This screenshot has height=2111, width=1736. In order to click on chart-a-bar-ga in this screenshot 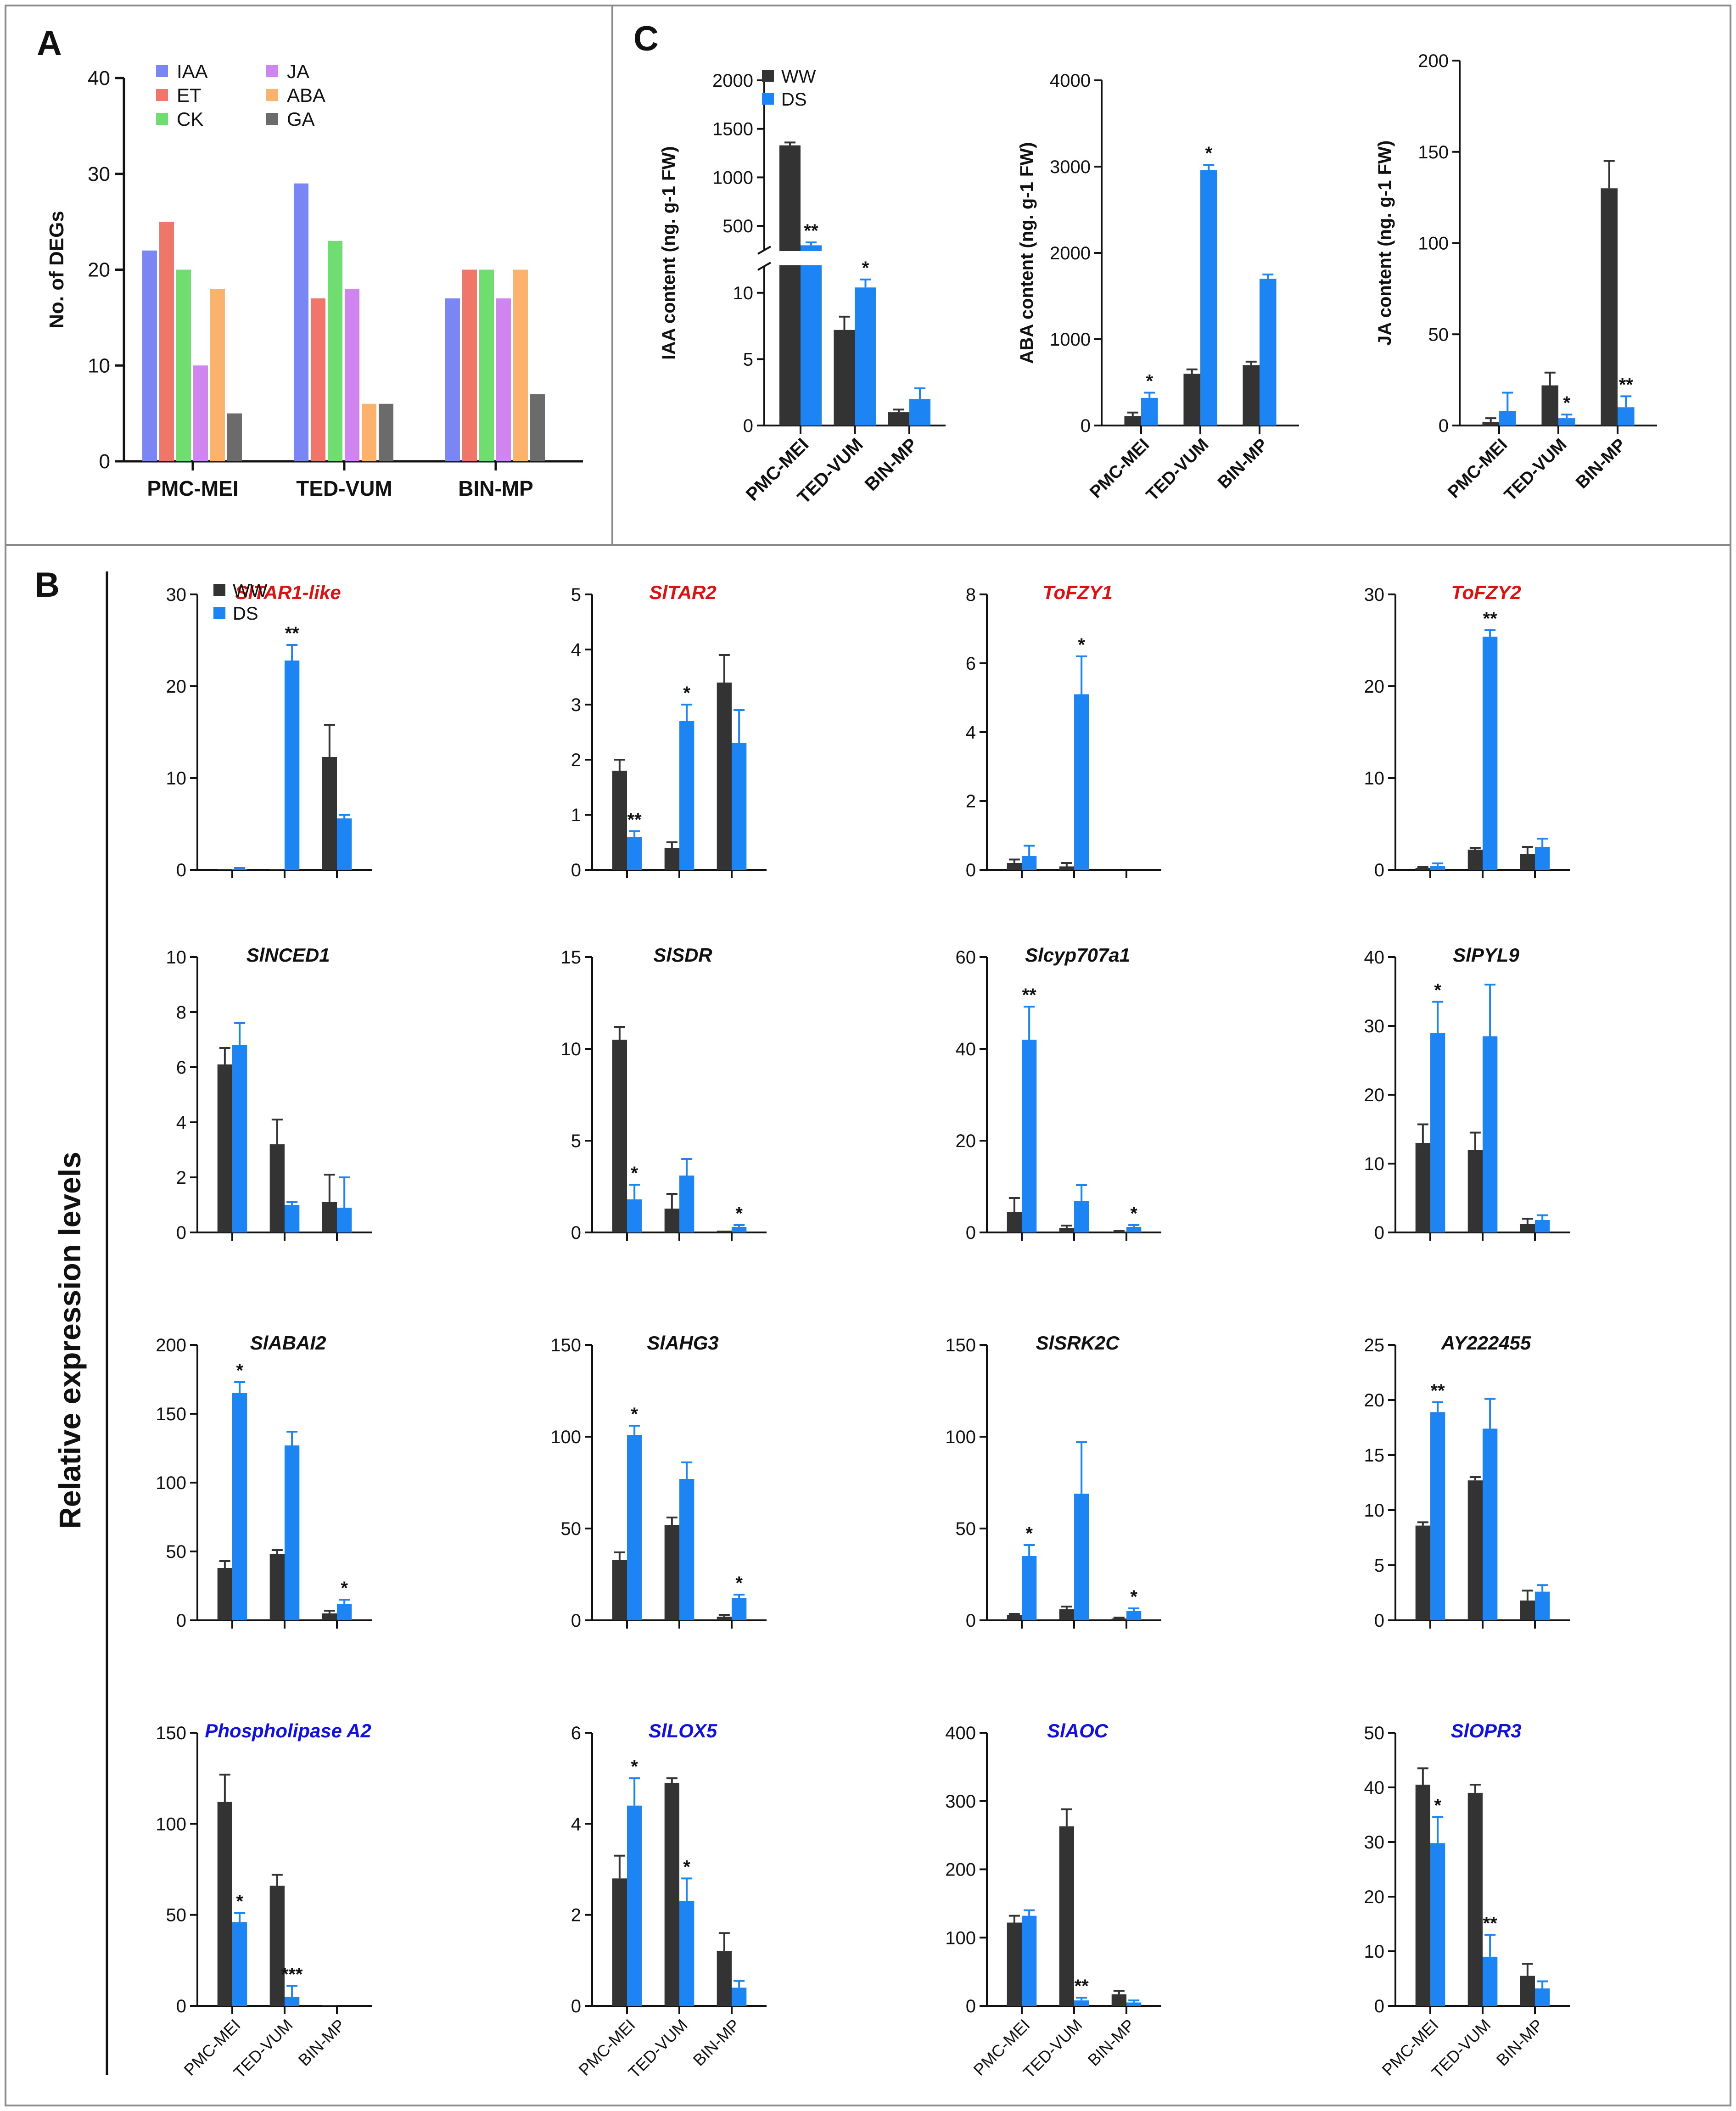, I will do `click(537, 427)`.